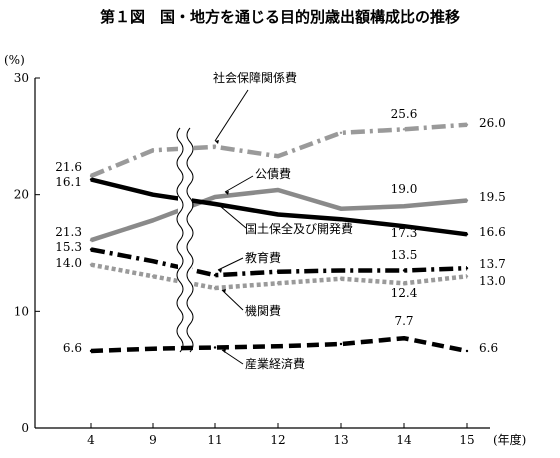 This screenshot has width=560, height=458. What do you see at coordinates (404, 114) in the screenshot?
I see `data-label: 25.6` at bounding box center [404, 114].